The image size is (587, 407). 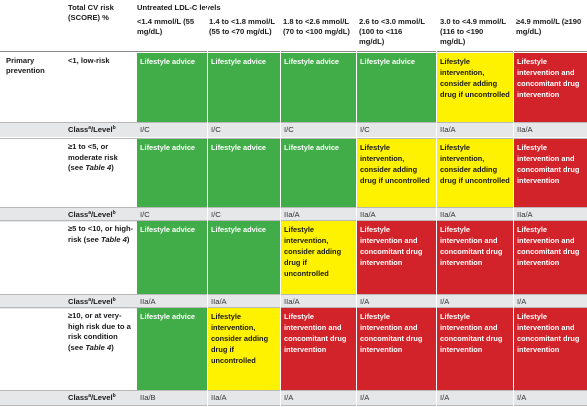 I want to click on level-header-2: 1.4 to <1.8 mmol/L (55 to <70 mg/dL), so click(x=242, y=26).